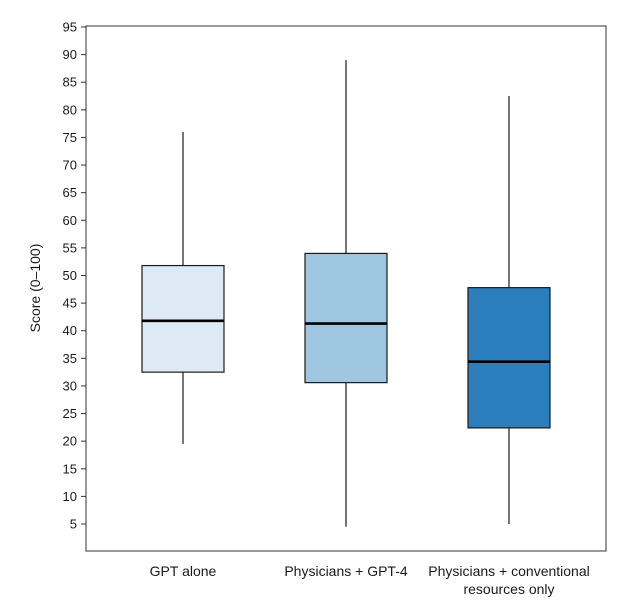 The height and width of the screenshot is (611, 628). Describe the element at coordinates (70, 358) in the screenshot. I see `y-tick-label: 35` at that location.